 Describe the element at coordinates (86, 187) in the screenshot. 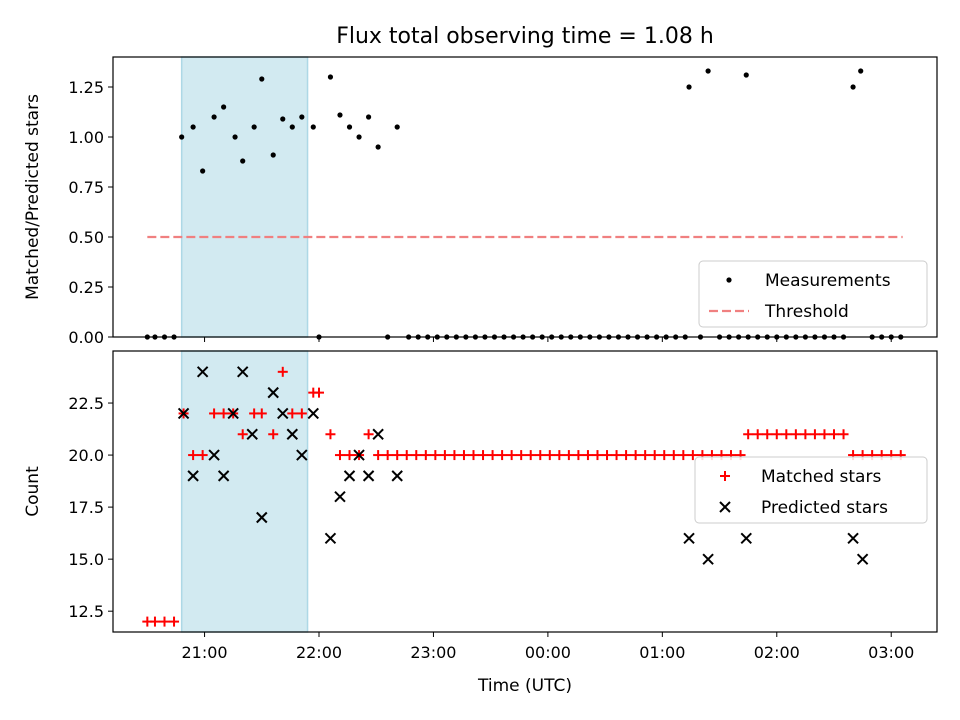

I see `y-tick-label: 0.75` at that location.